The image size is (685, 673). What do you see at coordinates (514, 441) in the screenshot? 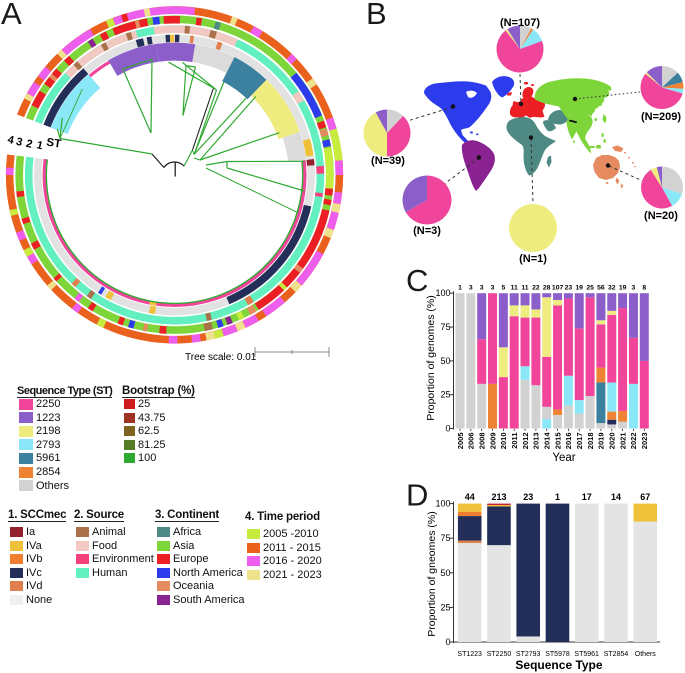
I see `svg-text: 2011` at bounding box center [514, 441].